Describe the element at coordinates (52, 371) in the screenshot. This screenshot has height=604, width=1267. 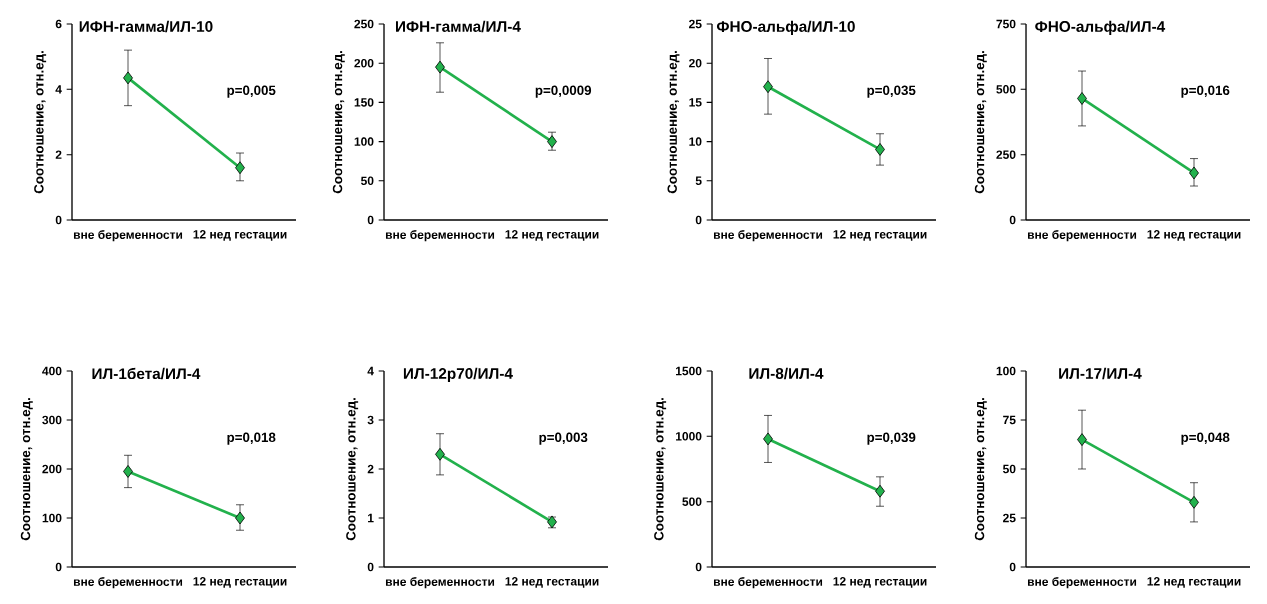
I see `y-tick-label: 400` at that location.